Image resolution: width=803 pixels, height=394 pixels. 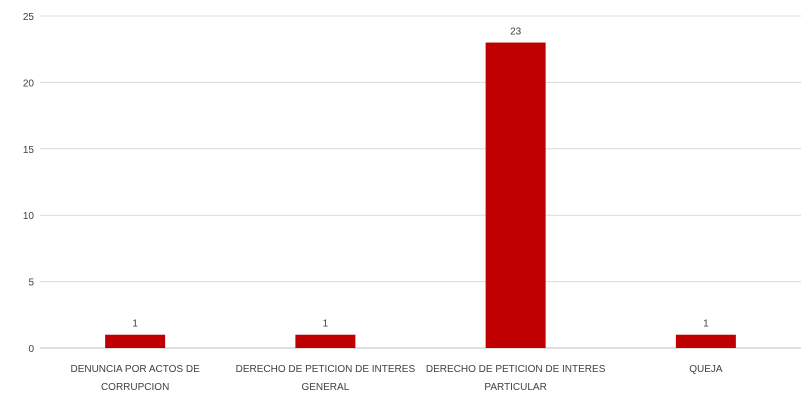 I want to click on y-tick-label: 0, so click(x=31, y=349).